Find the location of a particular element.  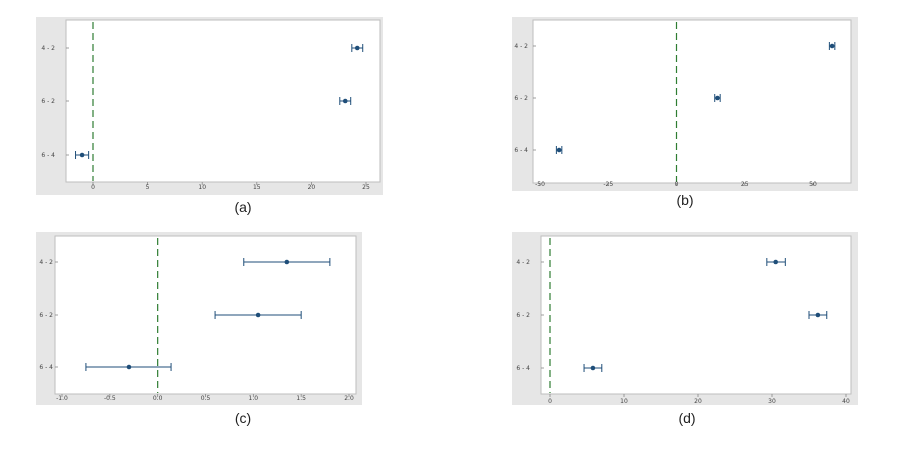

x-tick-label: 0.0 is located at coordinates (158, 398).